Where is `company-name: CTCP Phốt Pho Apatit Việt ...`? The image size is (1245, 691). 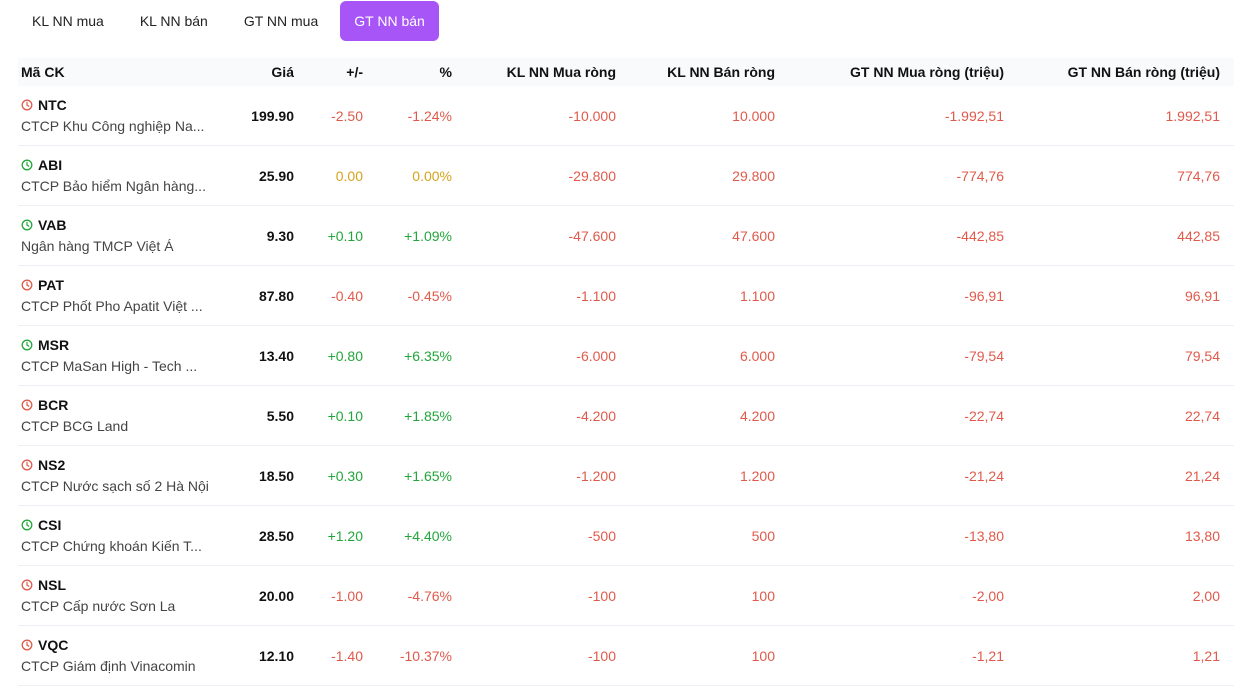
company-name: CTCP Phốt Pho Apatit Việt ... is located at coordinates (112, 306).